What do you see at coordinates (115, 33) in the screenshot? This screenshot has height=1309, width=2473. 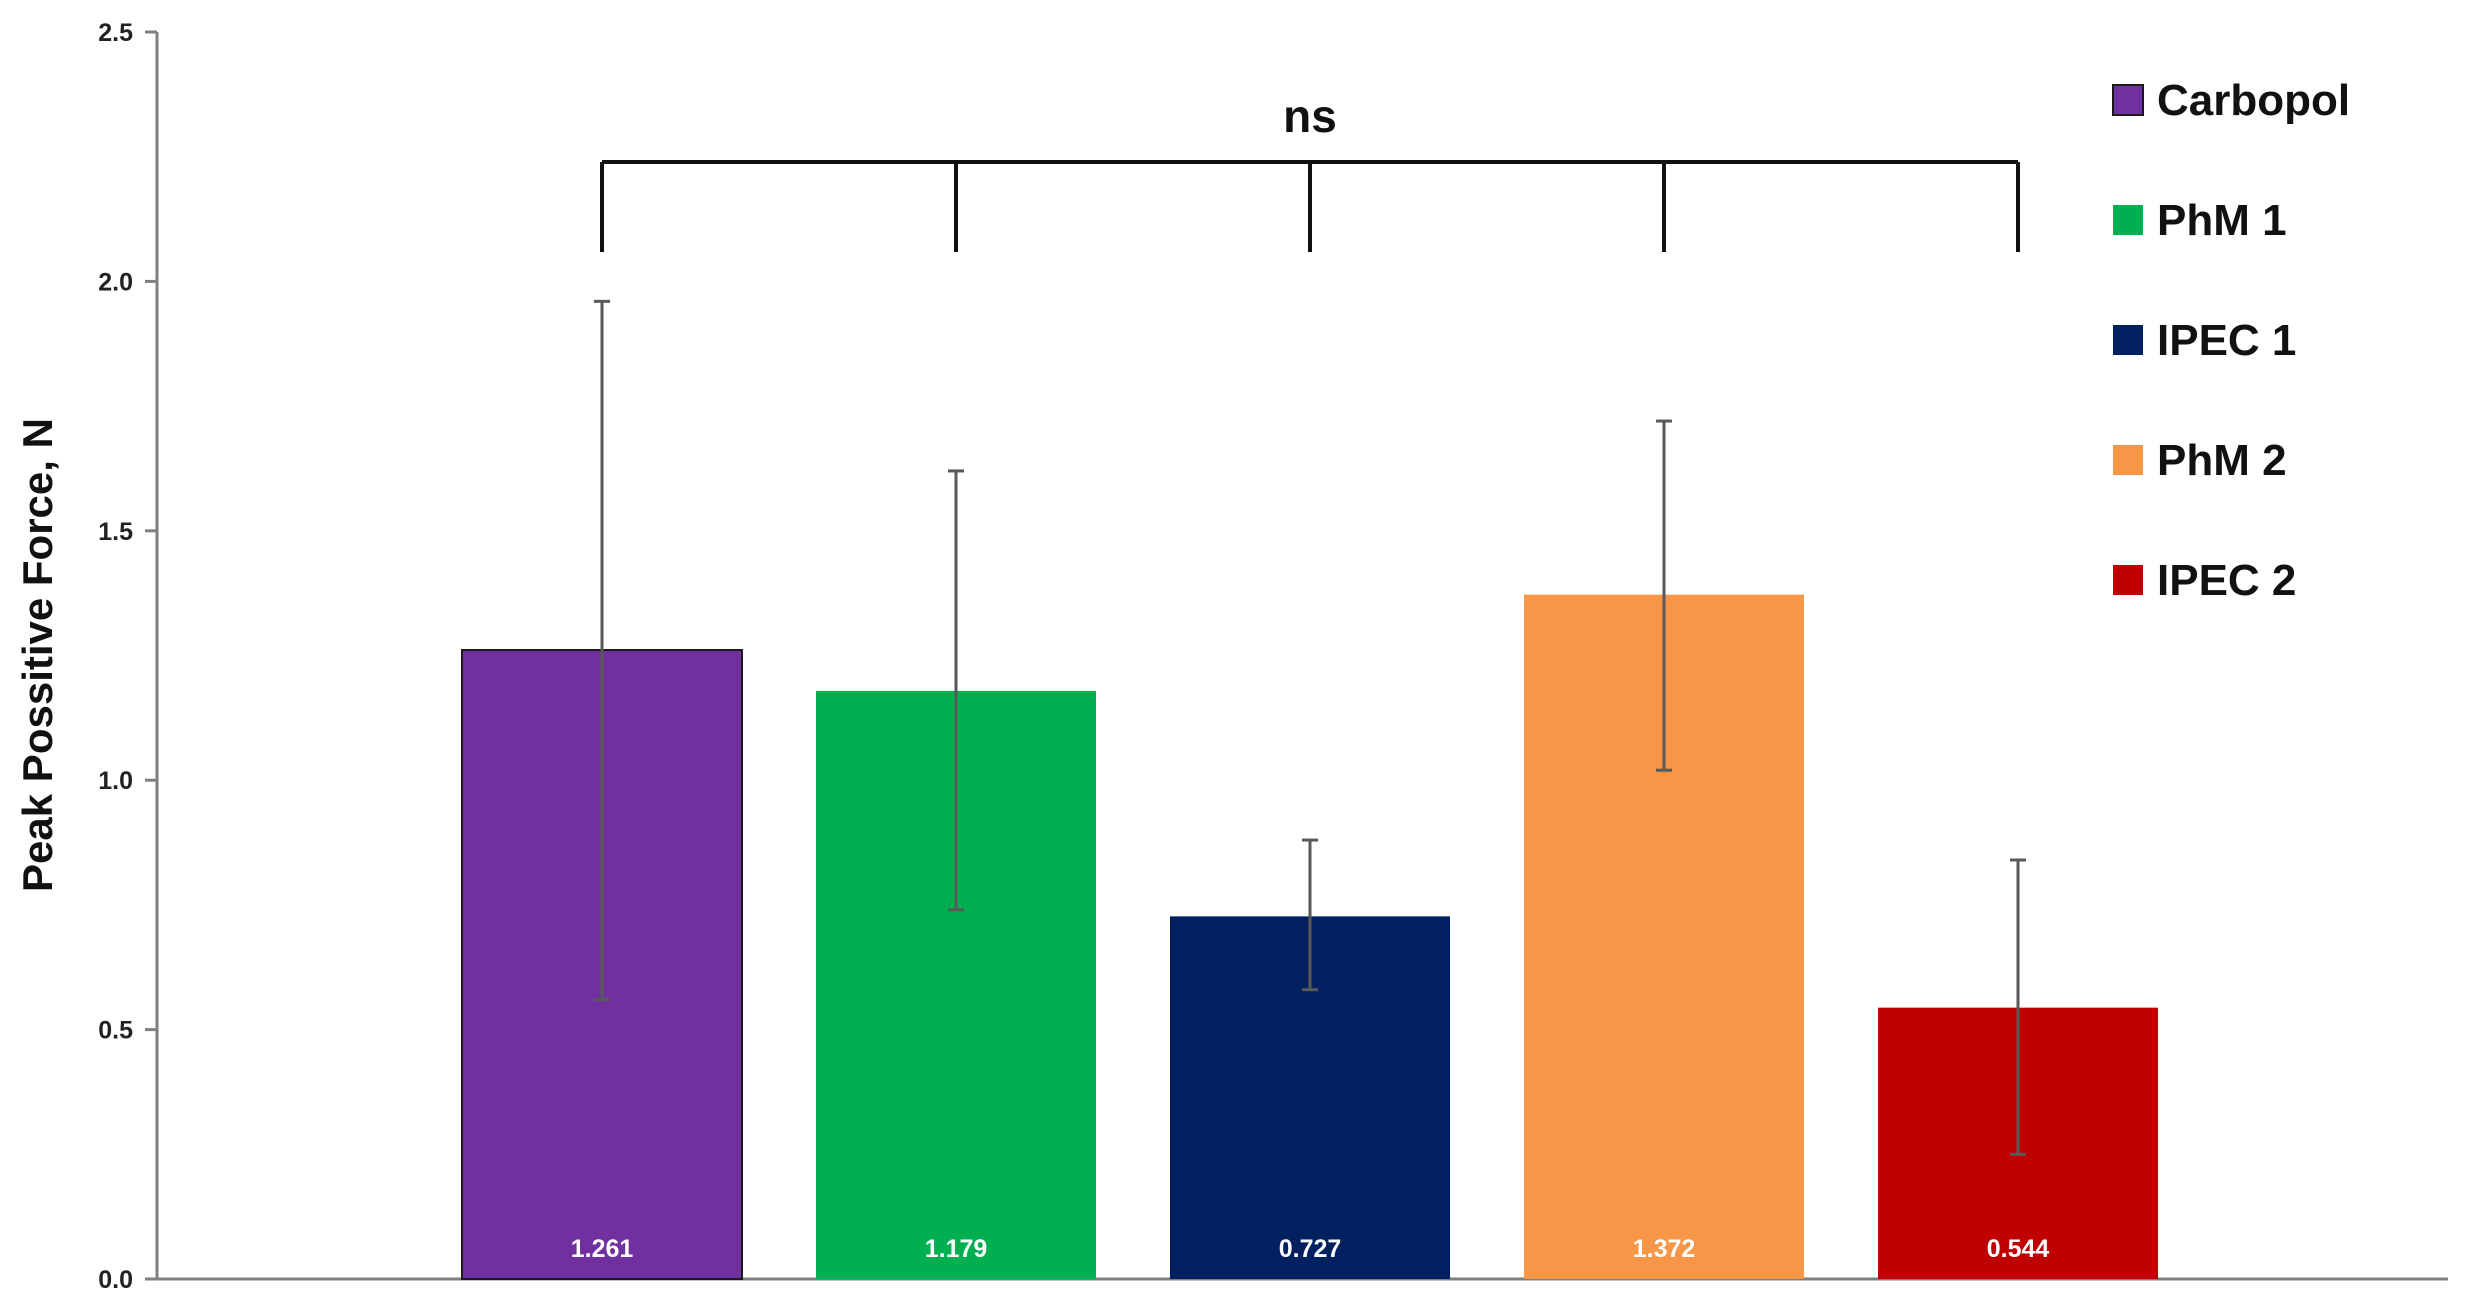 I see `y-tick-label: 2.5` at bounding box center [115, 33].